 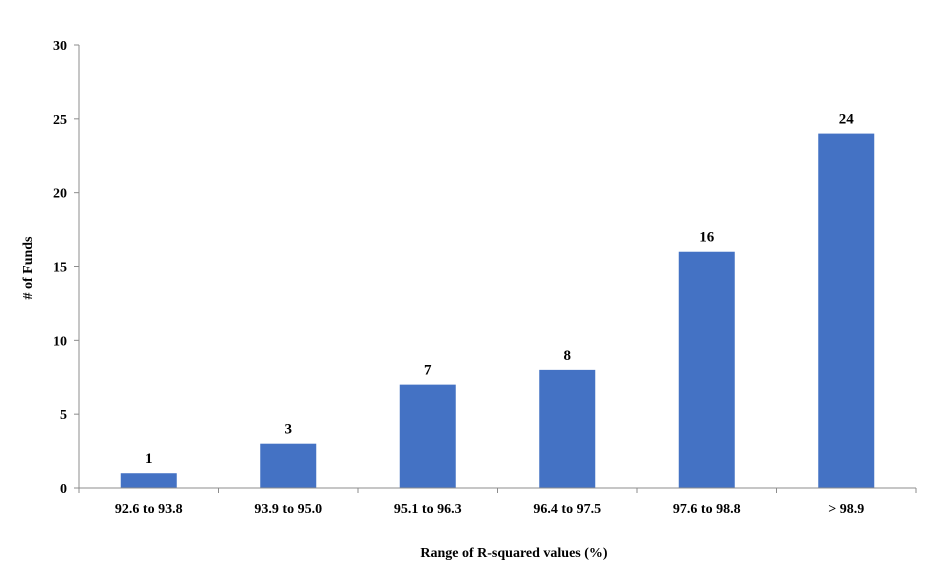 I want to click on y-axis-ticks: 0 5 10 15 20 25 30, so click(x=66, y=268).